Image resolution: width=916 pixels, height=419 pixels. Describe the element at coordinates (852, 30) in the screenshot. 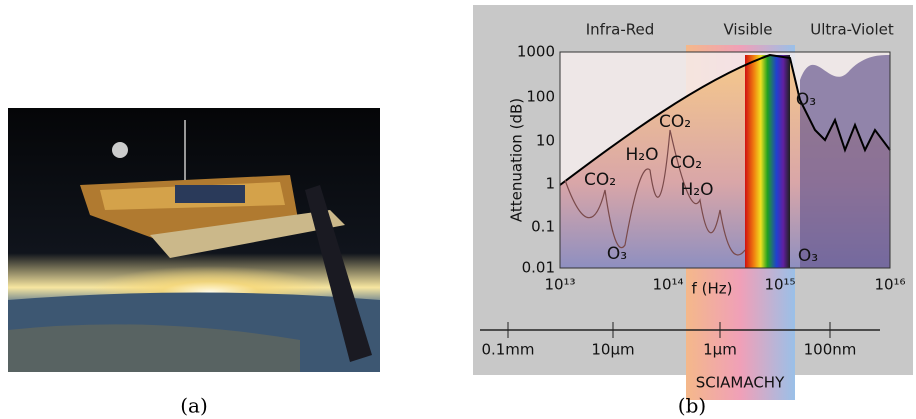

I see `region-label: Ultra-Violet` at that location.